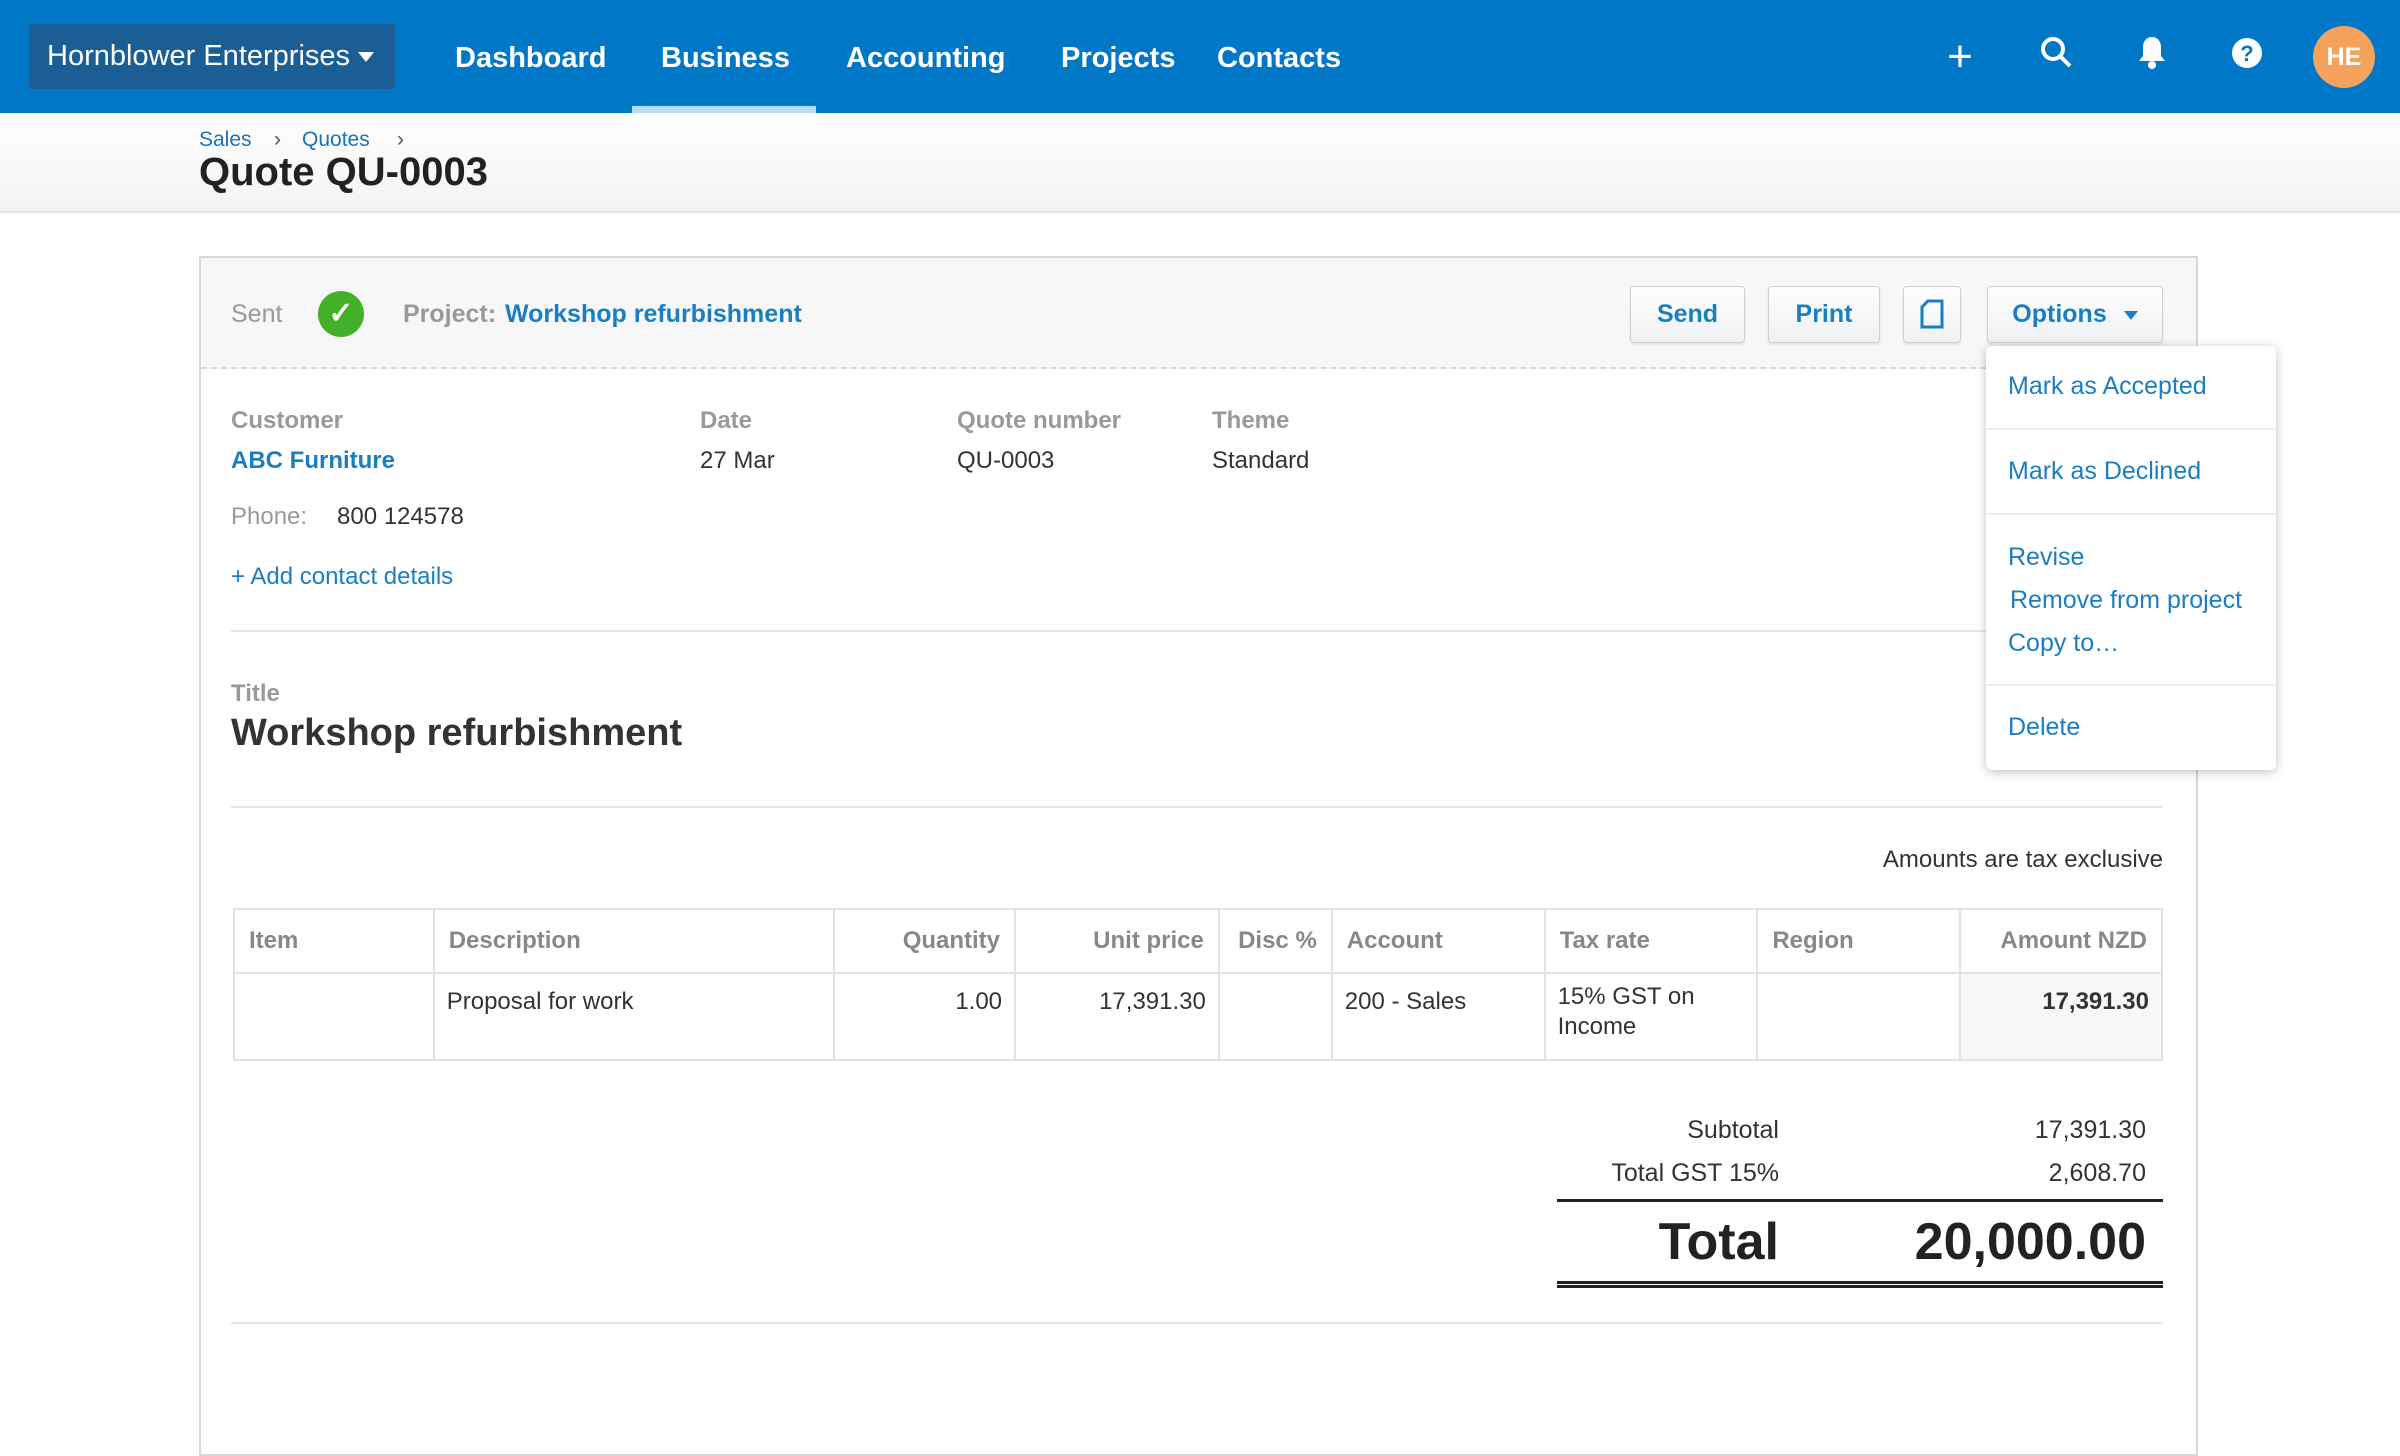  Describe the element at coordinates (1006, 460) in the screenshot. I see `quote-number-value: QU-0003` at that location.